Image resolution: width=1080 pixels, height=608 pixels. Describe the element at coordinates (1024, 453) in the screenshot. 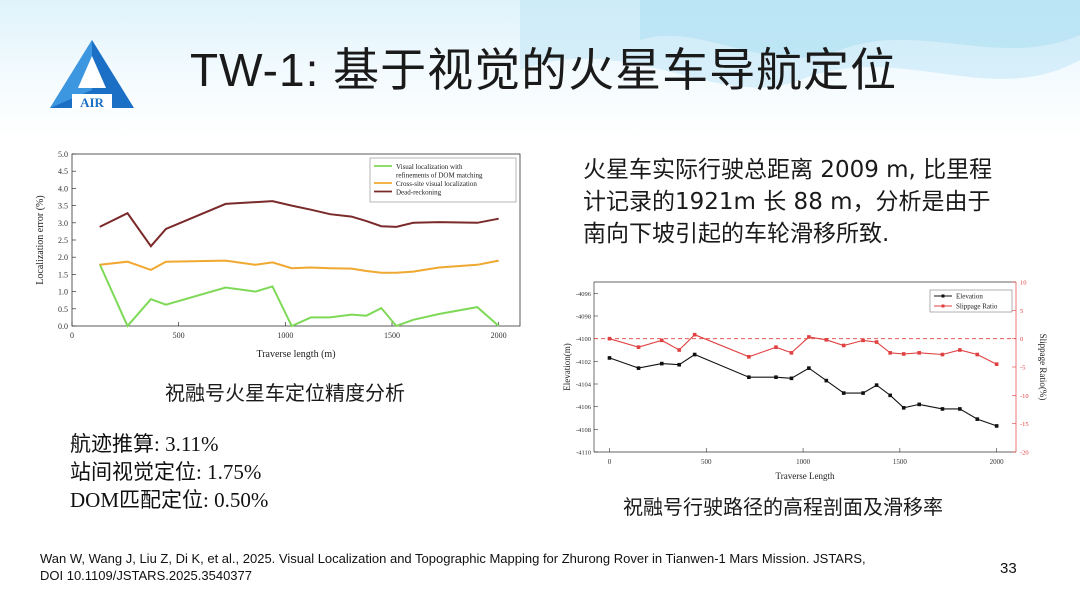

I see `y-right-tick-label: -20` at that location.